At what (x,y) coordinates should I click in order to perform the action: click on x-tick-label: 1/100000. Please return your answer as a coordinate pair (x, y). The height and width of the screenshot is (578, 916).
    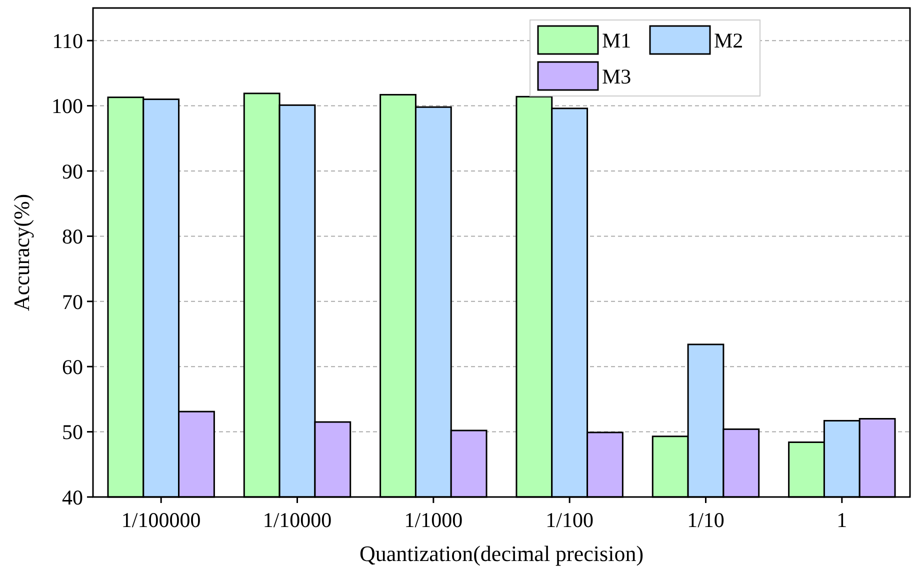
    Looking at the image, I should click on (161, 520).